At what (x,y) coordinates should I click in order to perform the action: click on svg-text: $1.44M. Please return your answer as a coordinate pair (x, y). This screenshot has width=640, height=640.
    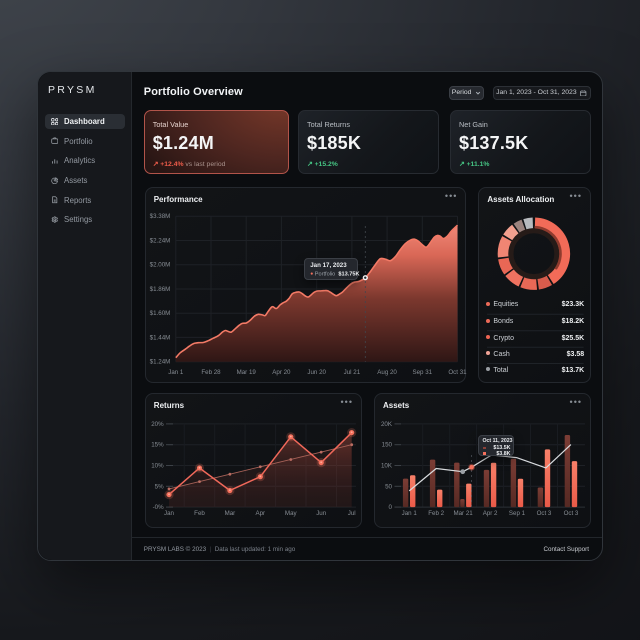
    Looking at the image, I should click on (159, 338).